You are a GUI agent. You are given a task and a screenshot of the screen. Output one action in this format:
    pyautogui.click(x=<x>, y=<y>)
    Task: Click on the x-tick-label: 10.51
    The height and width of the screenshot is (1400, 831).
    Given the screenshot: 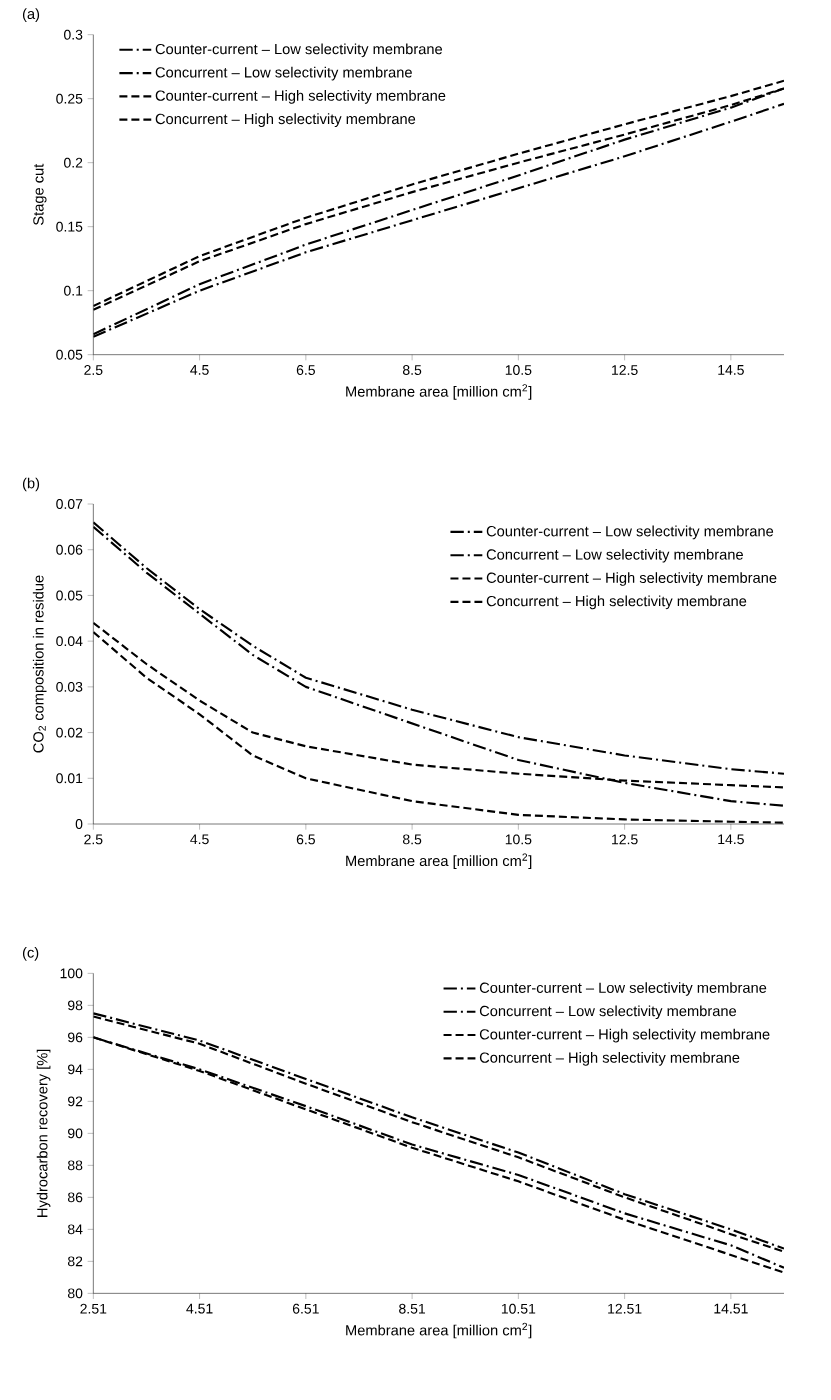 What is the action you would take?
    pyautogui.click(x=519, y=1308)
    